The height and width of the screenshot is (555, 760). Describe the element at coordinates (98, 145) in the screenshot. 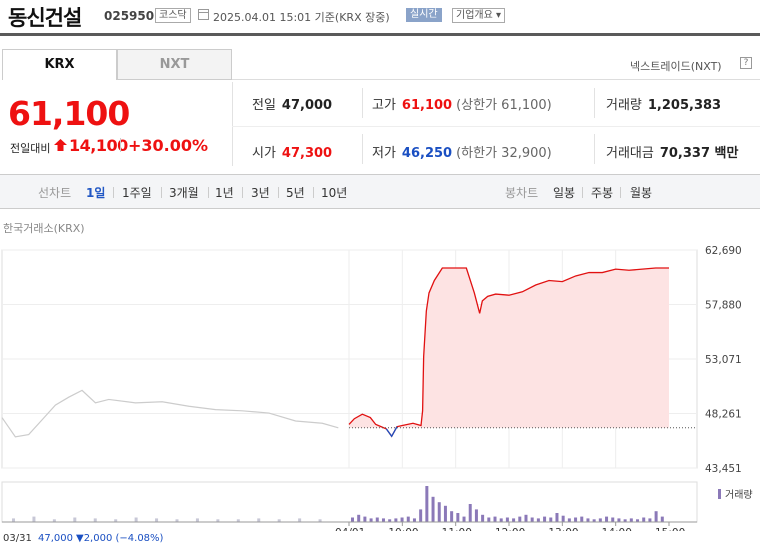

I see `change-amount: 14,100` at that location.